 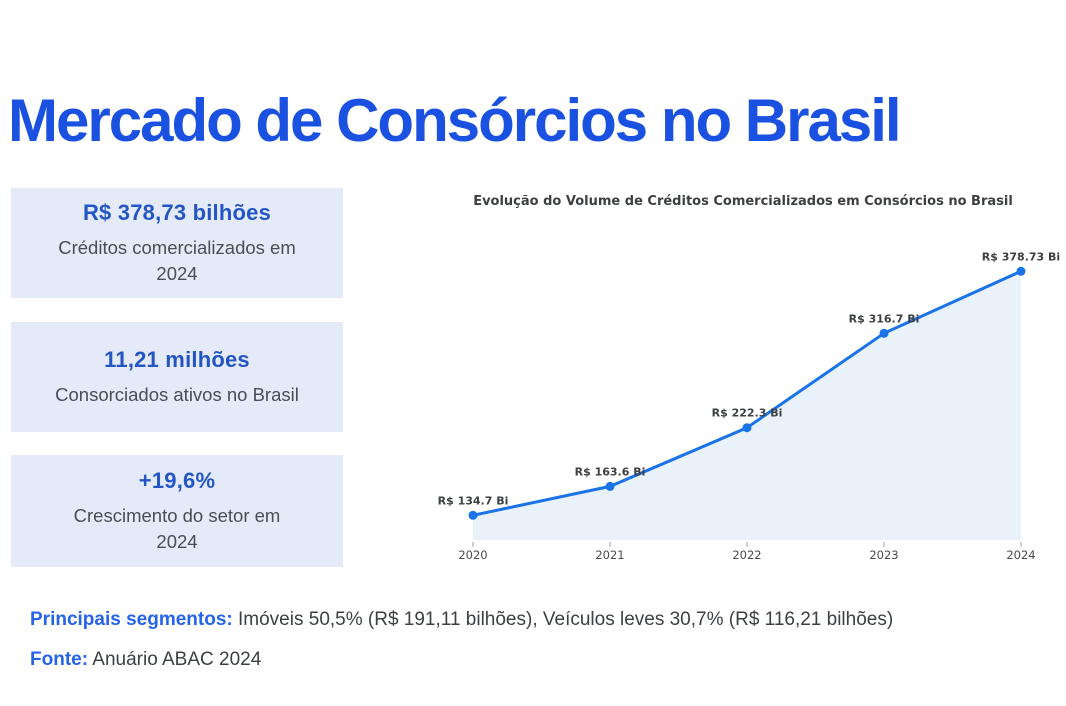 What do you see at coordinates (177, 212) in the screenshot?
I see `stat-value-credits: R$ 378,73 bilhões` at bounding box center [177, 212].